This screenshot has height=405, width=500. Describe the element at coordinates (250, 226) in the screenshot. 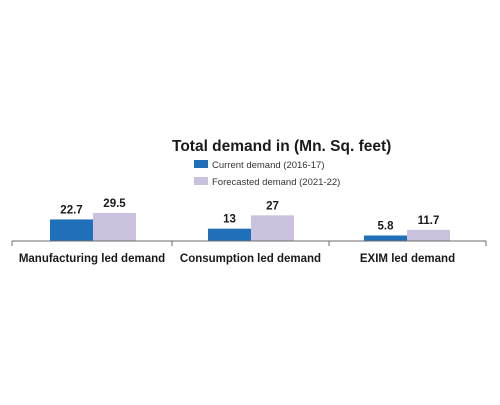

I see `bars-group` at that location.